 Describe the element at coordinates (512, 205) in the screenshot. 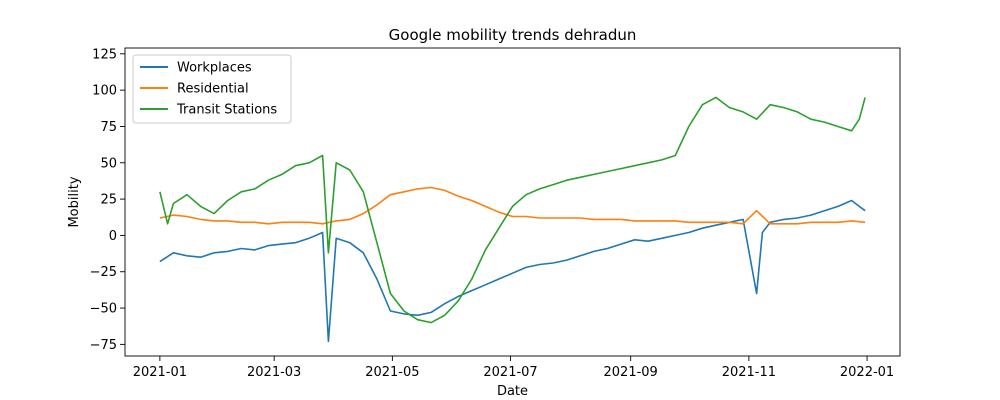

I see `series-line-residential` at that location.